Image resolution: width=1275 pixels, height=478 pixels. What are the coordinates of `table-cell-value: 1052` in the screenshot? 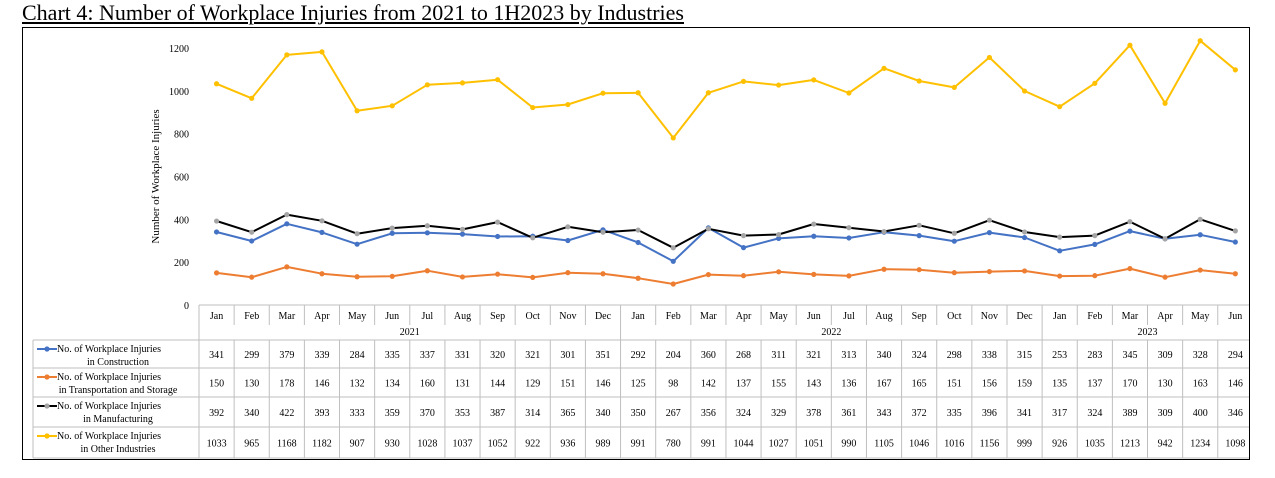 It's located at (498, 444).